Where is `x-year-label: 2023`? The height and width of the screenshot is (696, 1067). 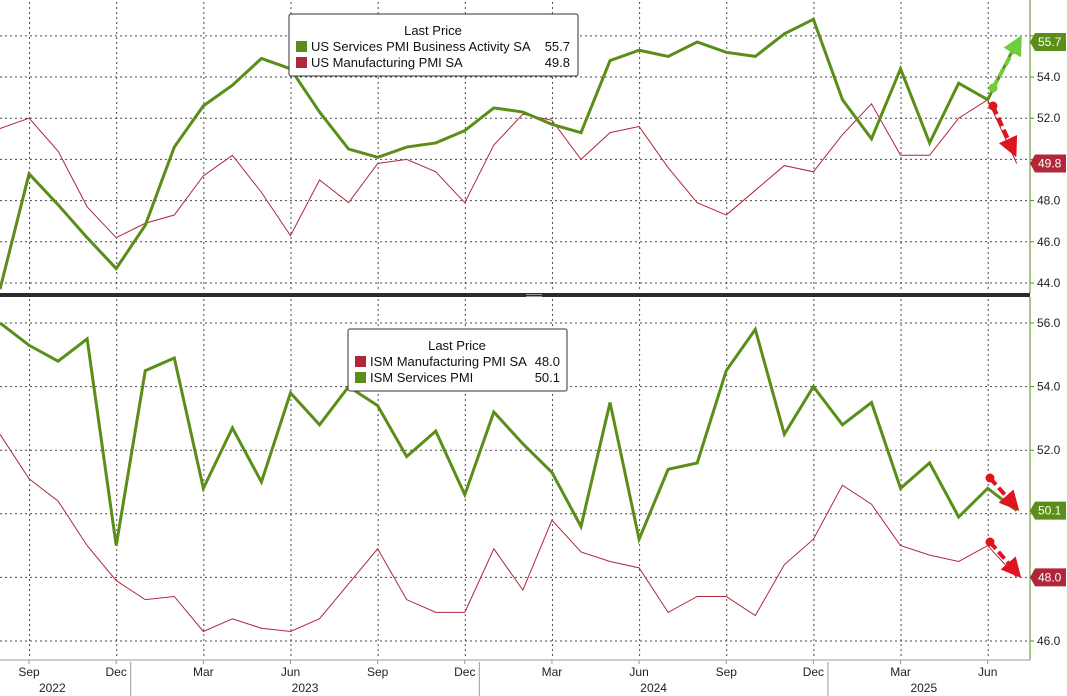 x-year-label: 2023 is located at coordinates (305, 688).